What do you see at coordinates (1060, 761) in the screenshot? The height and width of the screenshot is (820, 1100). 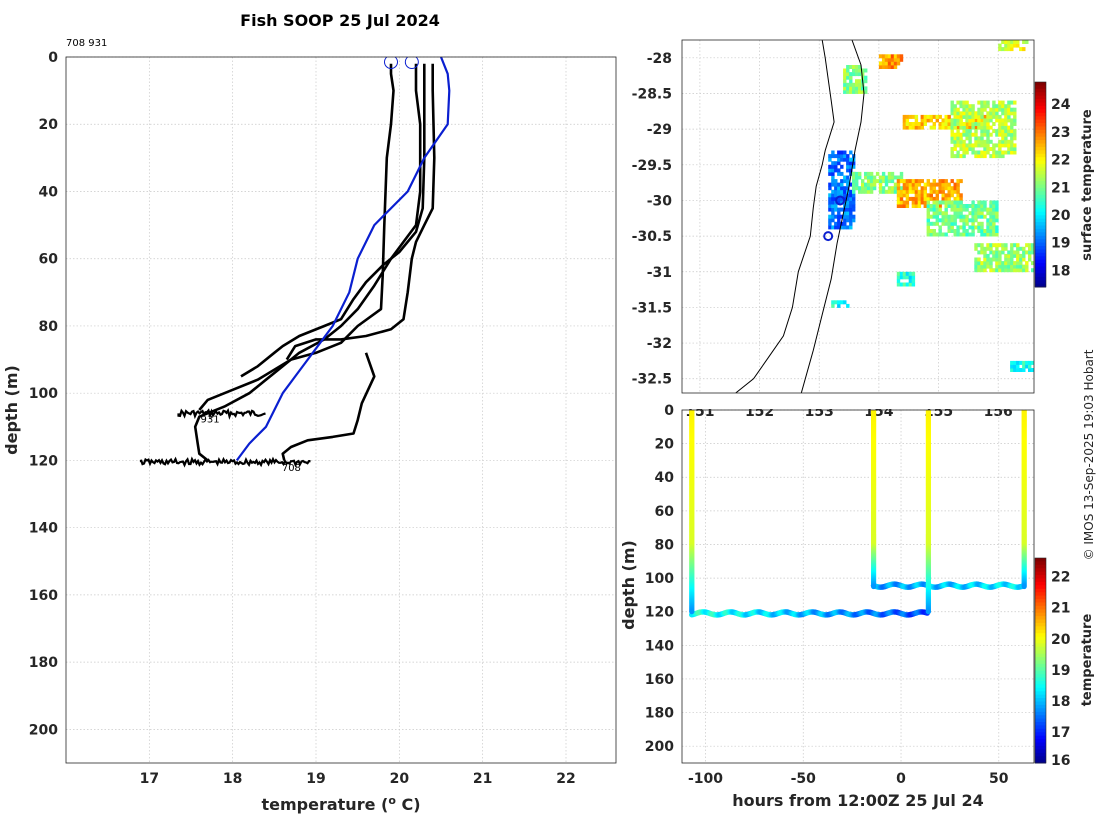 I see `colorbar-tick-label: 16` at bounding box center [1060, 761].